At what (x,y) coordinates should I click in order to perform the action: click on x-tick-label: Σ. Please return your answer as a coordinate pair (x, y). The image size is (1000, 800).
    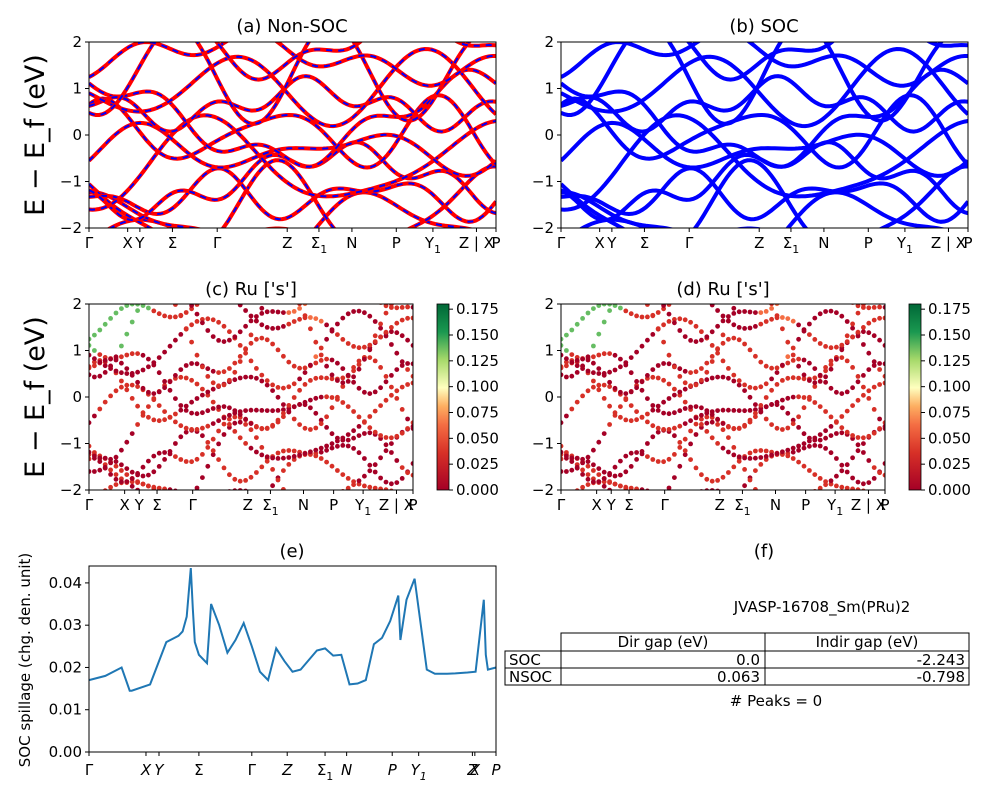
    Looking at the image, I should click on (172, 243).